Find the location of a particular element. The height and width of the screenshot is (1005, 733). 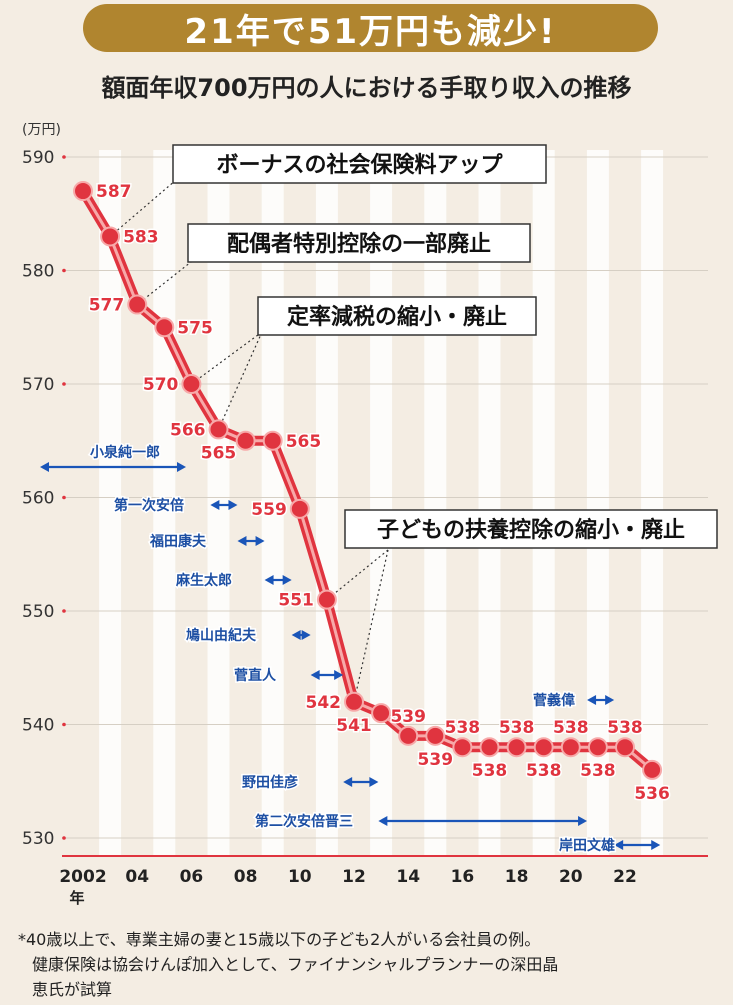

x-tick-label: 06 is located at coordinates (192, 877).